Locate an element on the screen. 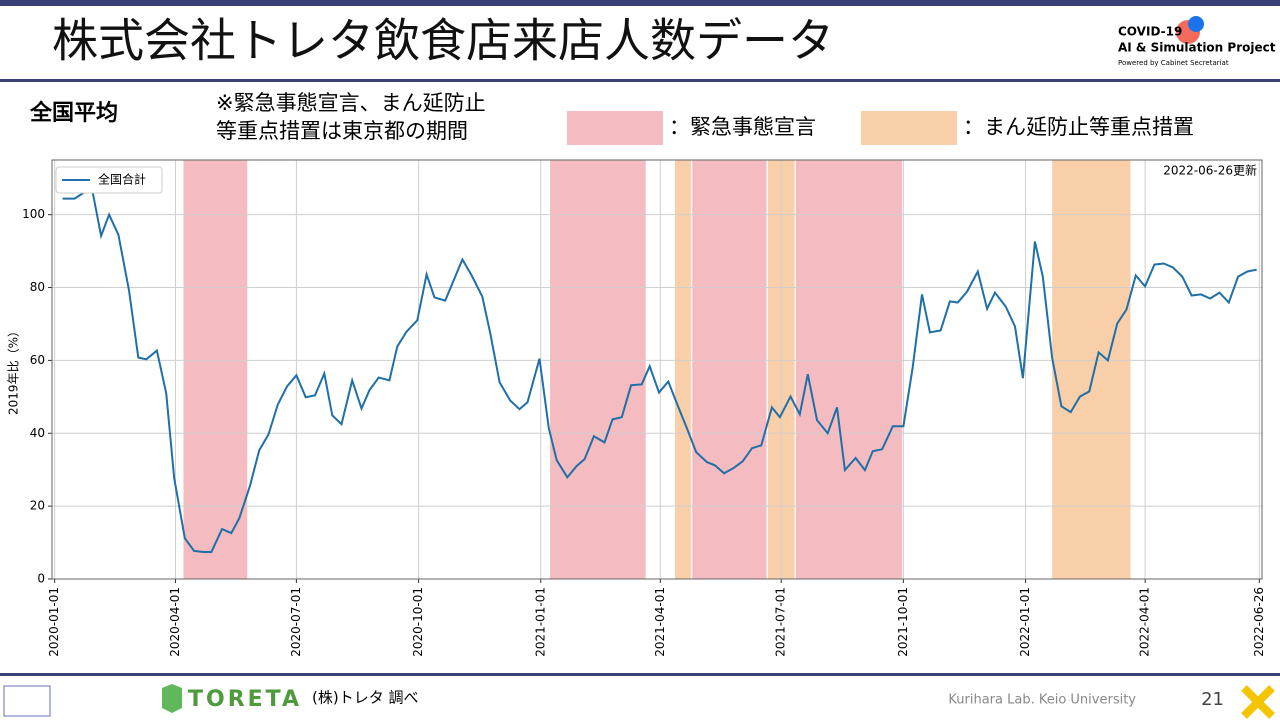 The height and width of the screenshot is (724, 1280). legend-box is located at coordinates (109, 180).